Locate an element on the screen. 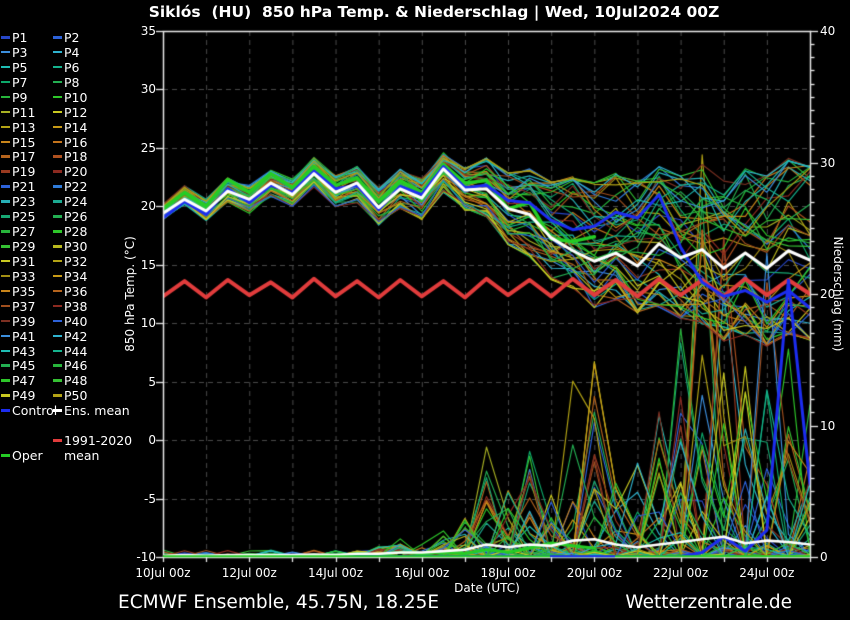 This screenshot has height=620, width=850. x-tick-16Jul-00z: 16Jul 00z is located at coordinates (422, 573).